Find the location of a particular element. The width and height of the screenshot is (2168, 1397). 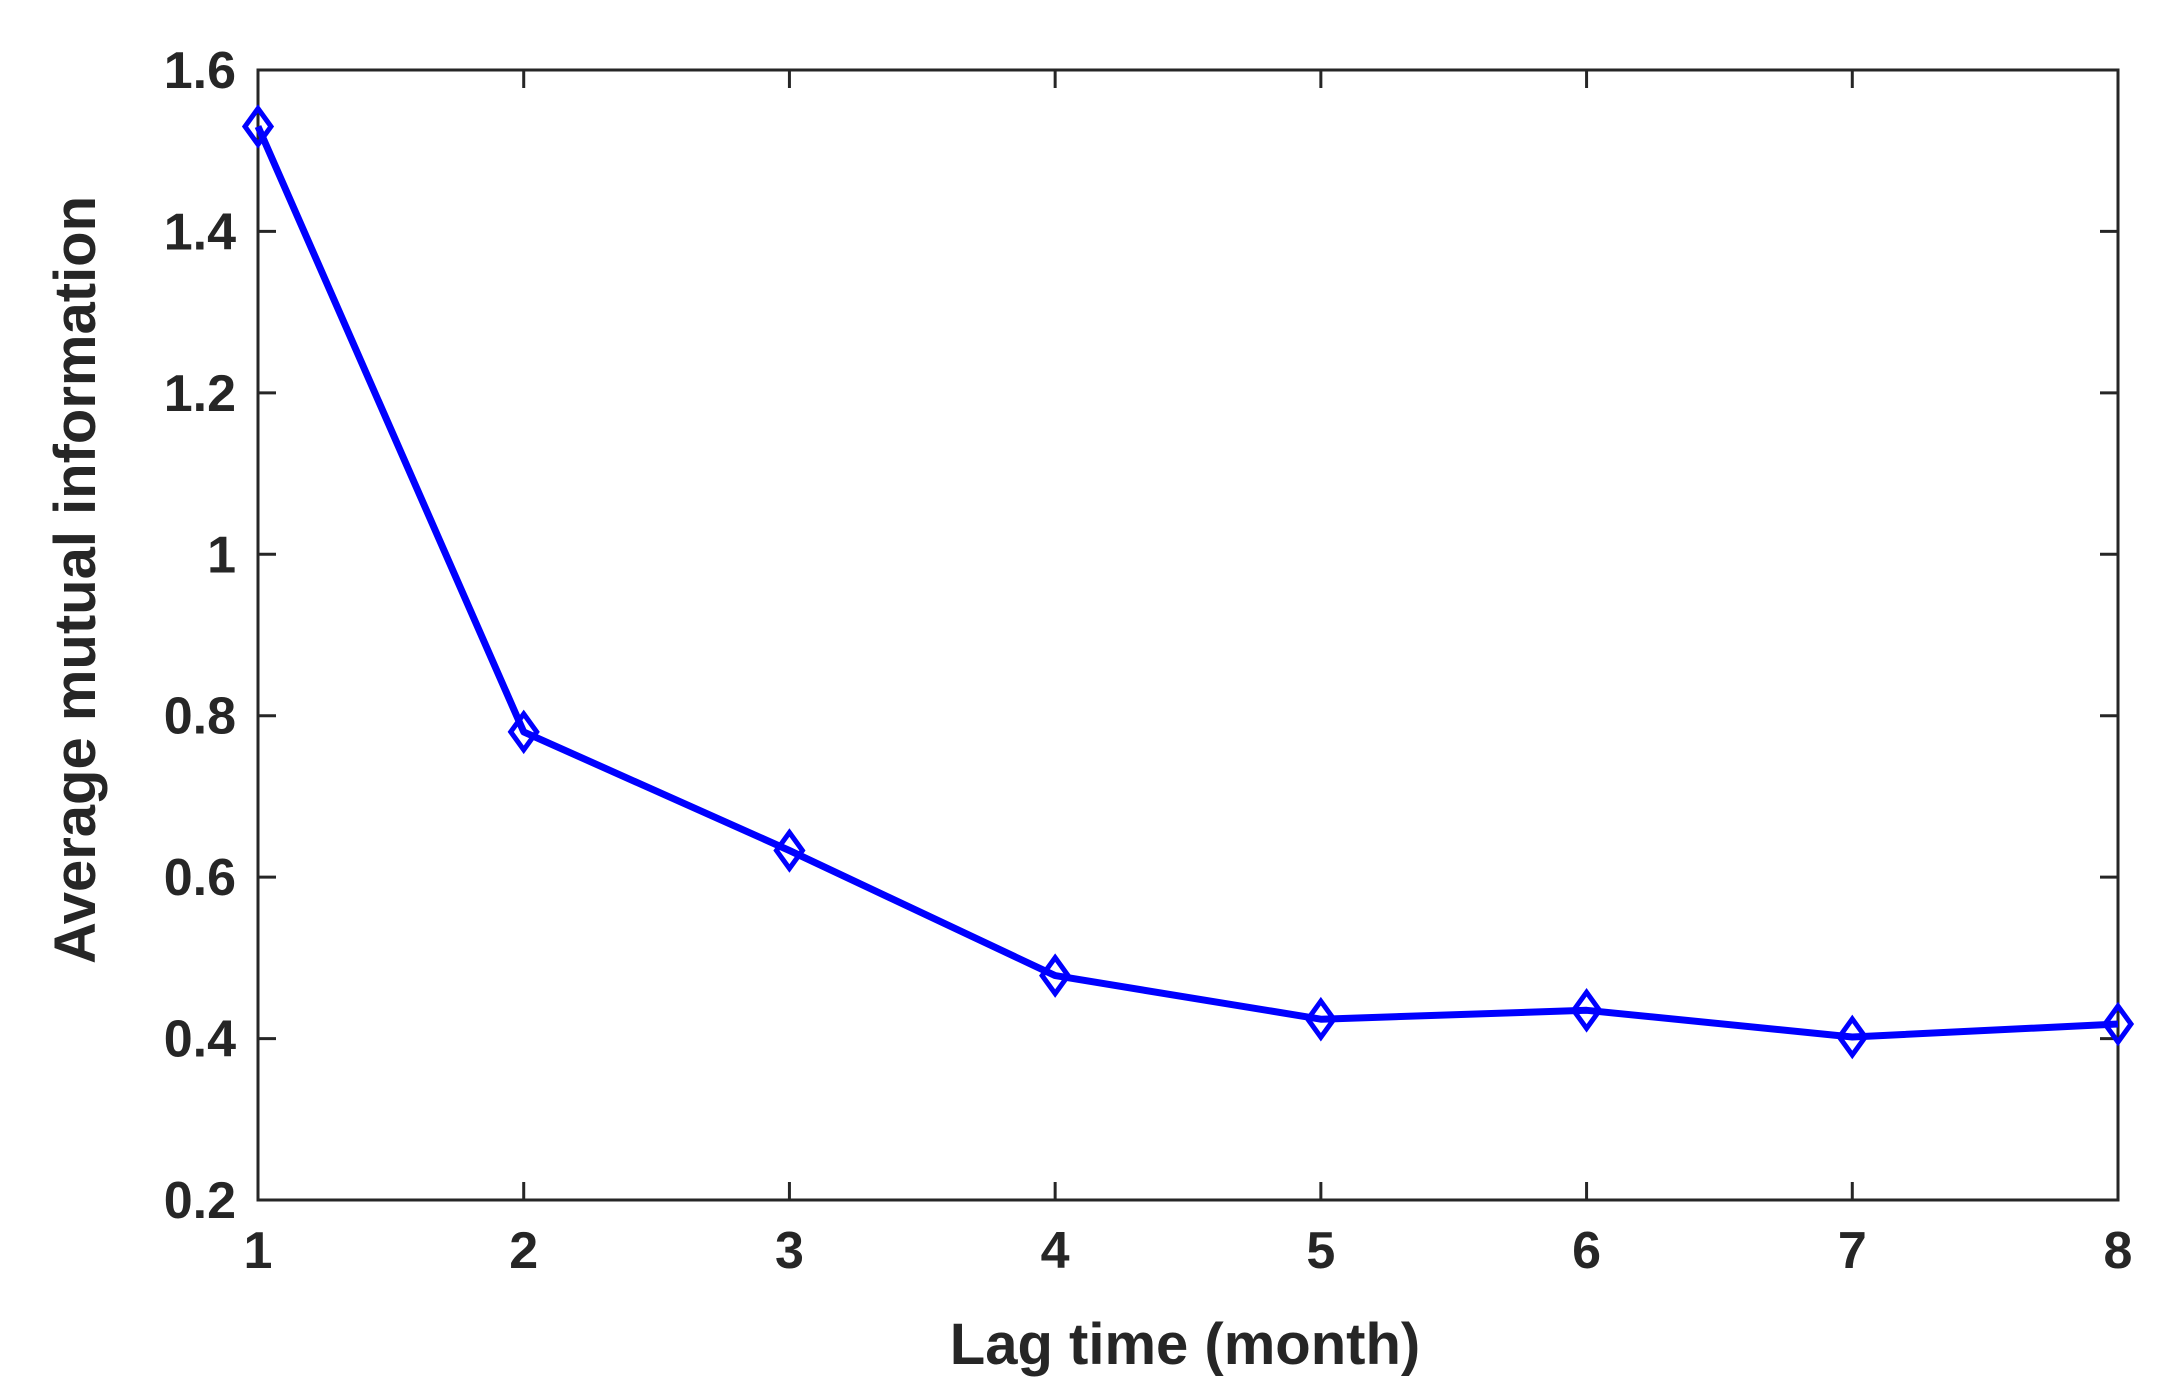

x-tick-label: 4 is located at coordinates (1055, 1251).